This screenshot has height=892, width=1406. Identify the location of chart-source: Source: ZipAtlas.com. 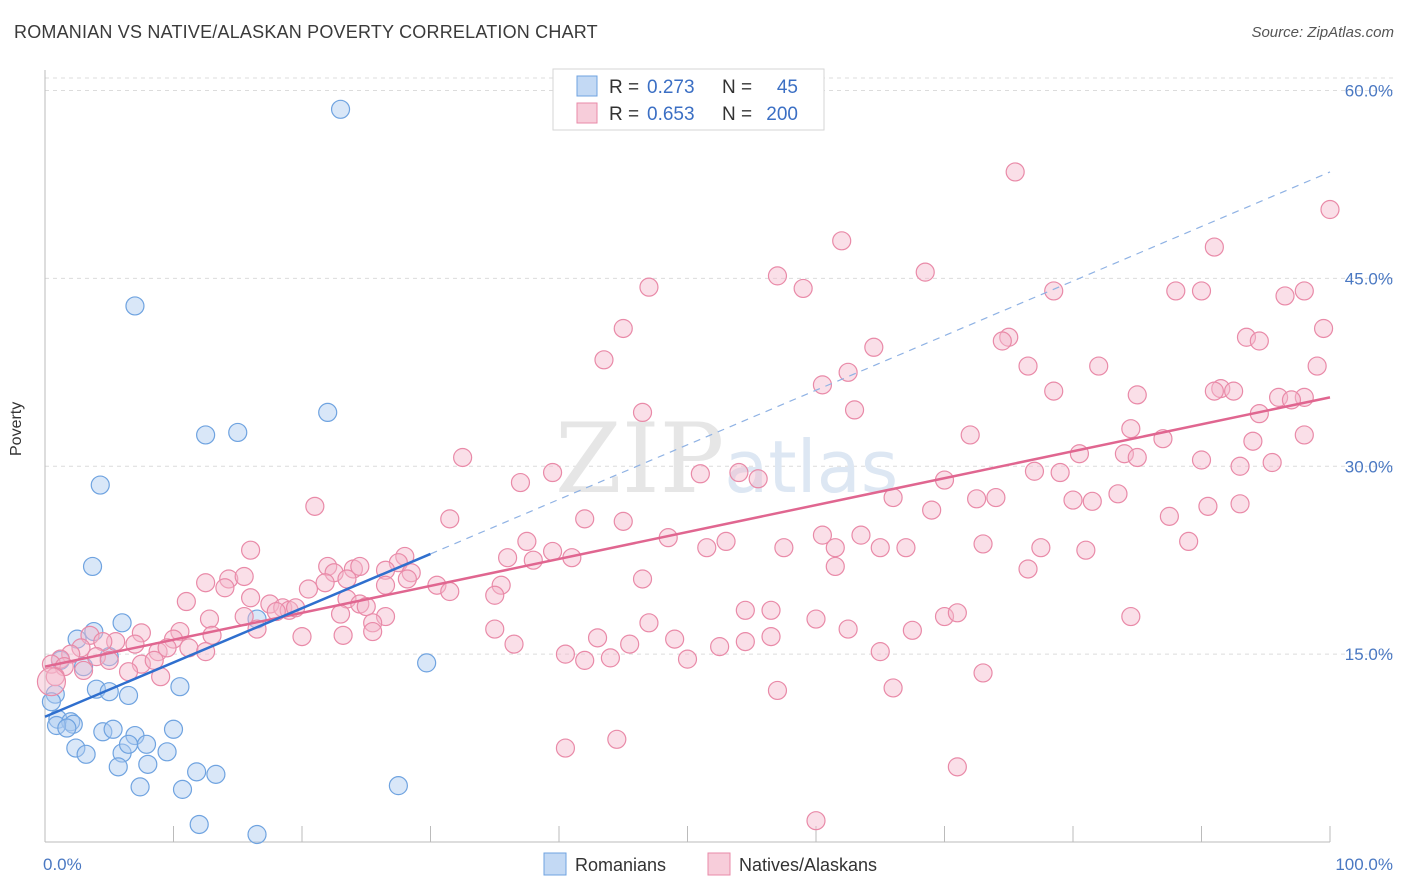
(1322, 32).